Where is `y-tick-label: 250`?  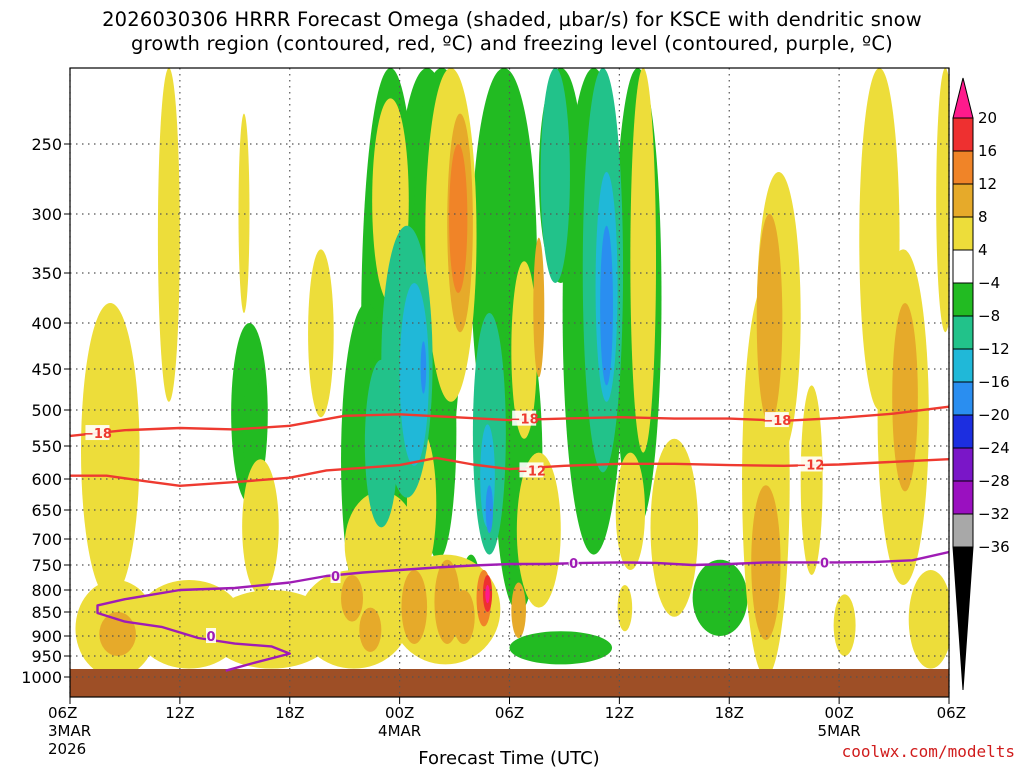 y-tick-label: 250 is located at coordinates (46, 144).